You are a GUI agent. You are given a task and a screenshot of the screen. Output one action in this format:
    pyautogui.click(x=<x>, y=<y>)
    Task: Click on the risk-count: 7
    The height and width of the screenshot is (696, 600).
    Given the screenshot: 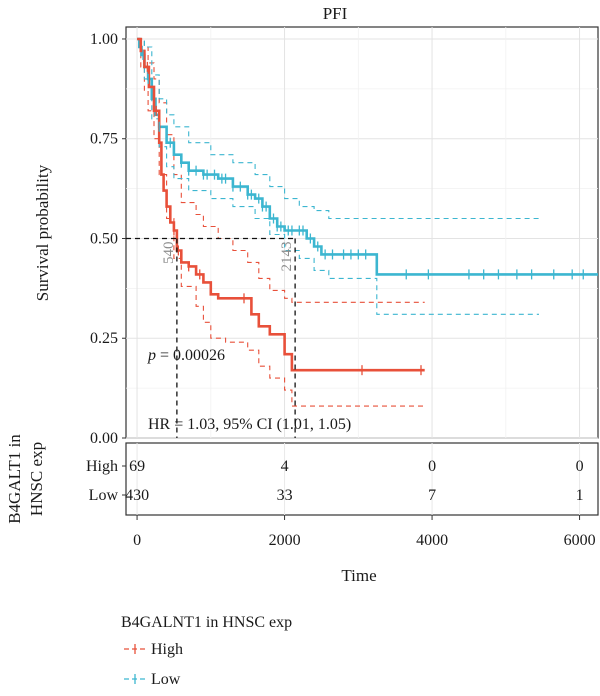 What is the action you would take?
    pyautogui.click(x=432, y=495)
    